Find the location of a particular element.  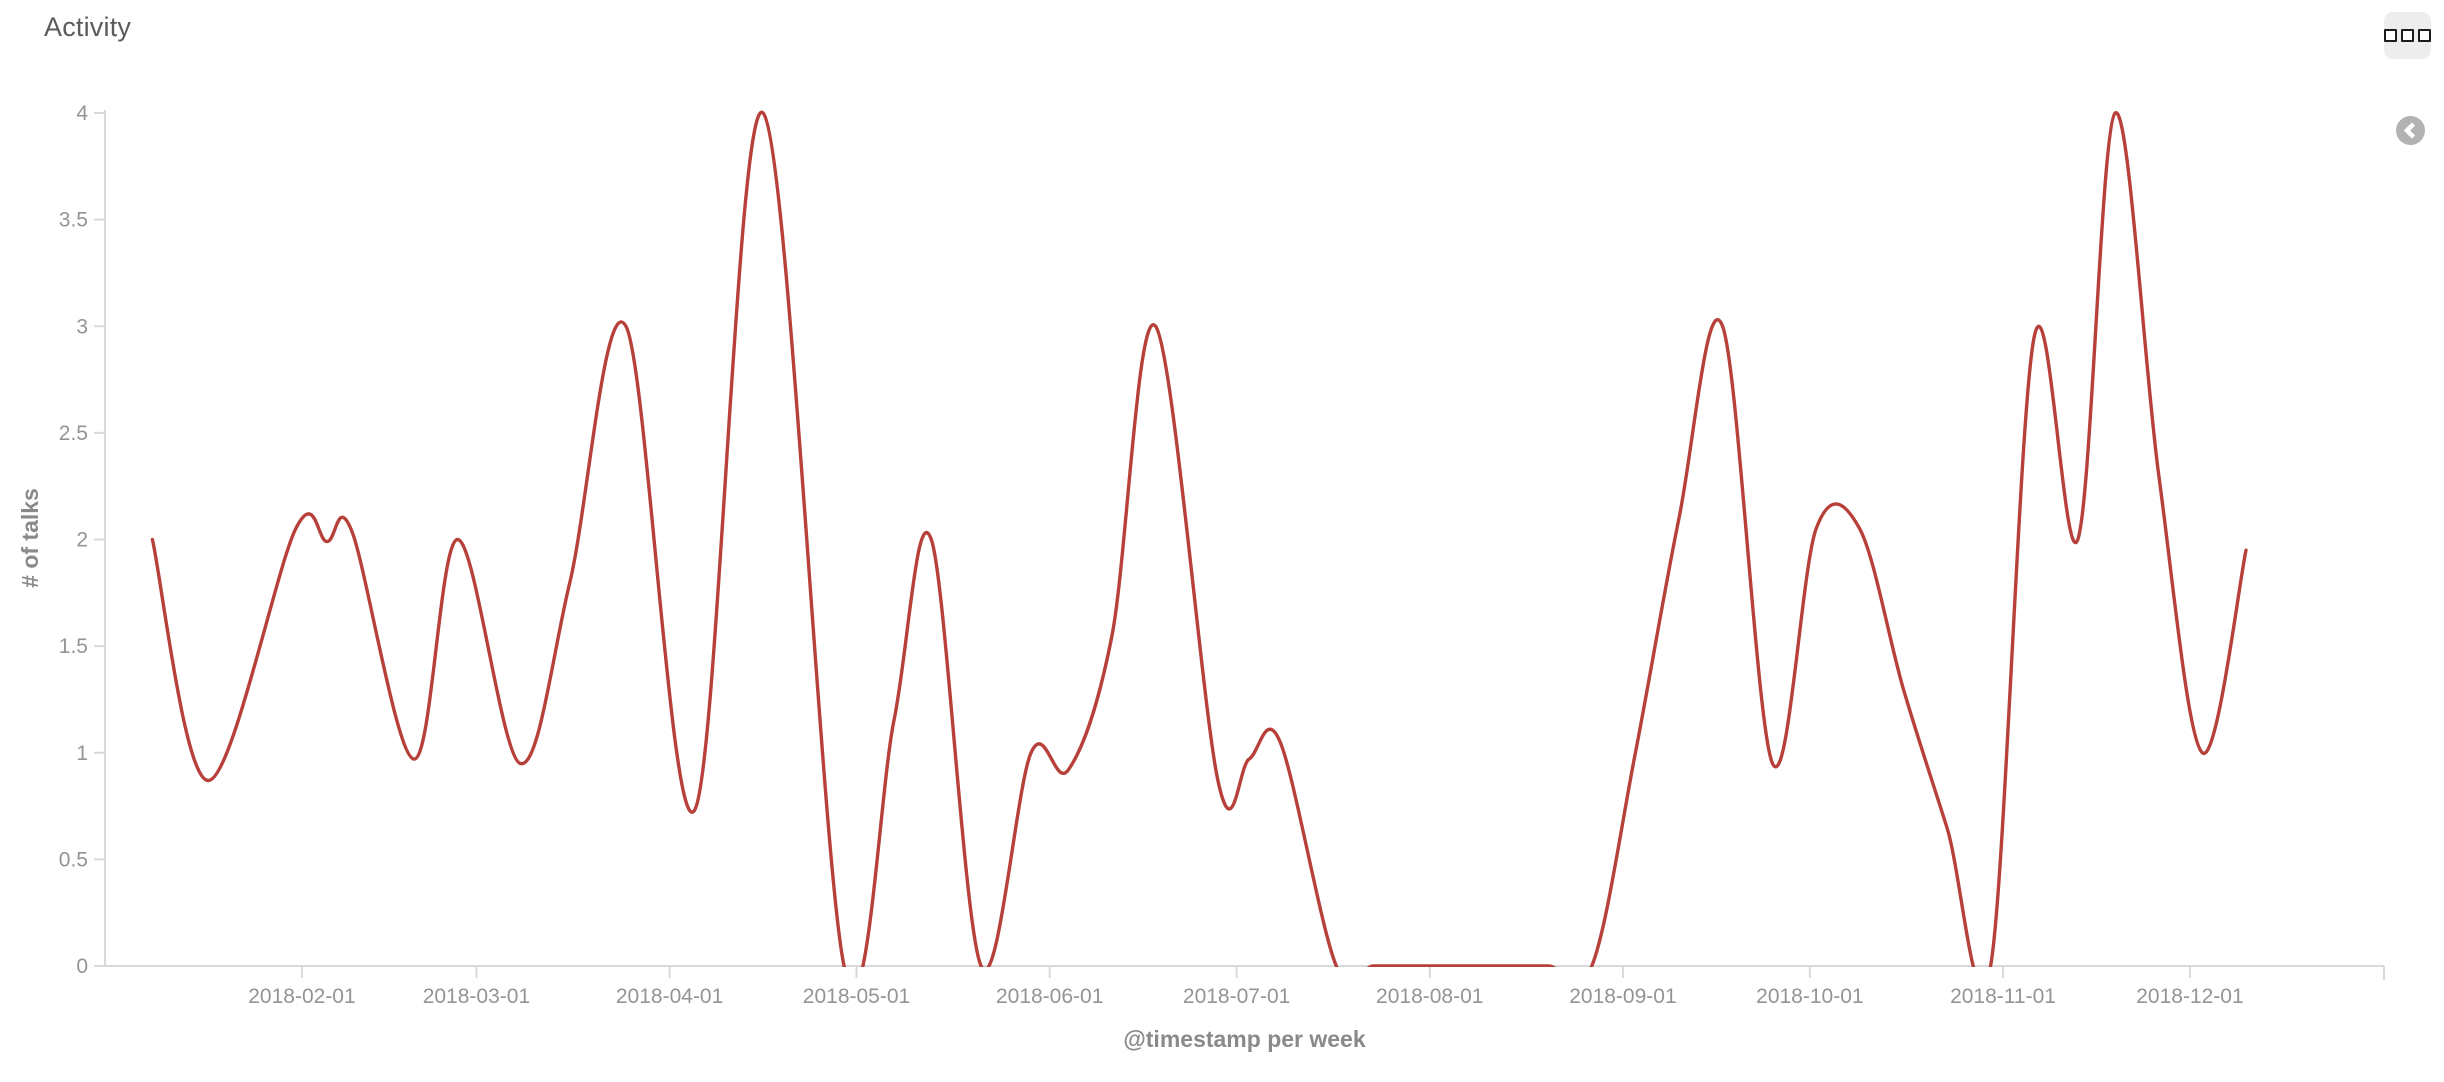

y-tick-label: 0.5 is located at coordinates (73, 859).